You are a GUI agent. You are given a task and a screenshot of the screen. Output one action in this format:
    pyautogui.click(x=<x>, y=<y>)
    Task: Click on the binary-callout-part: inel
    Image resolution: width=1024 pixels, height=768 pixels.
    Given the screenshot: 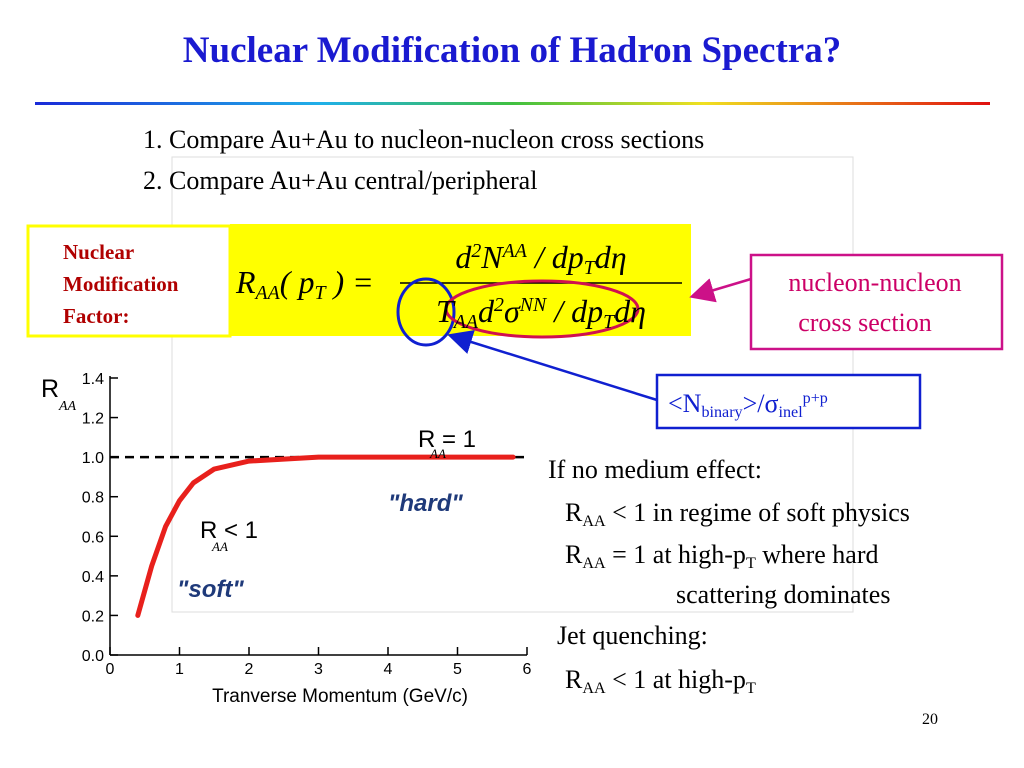 What is the action you would take?
    pyautogui.click(x=791, y=412)
    